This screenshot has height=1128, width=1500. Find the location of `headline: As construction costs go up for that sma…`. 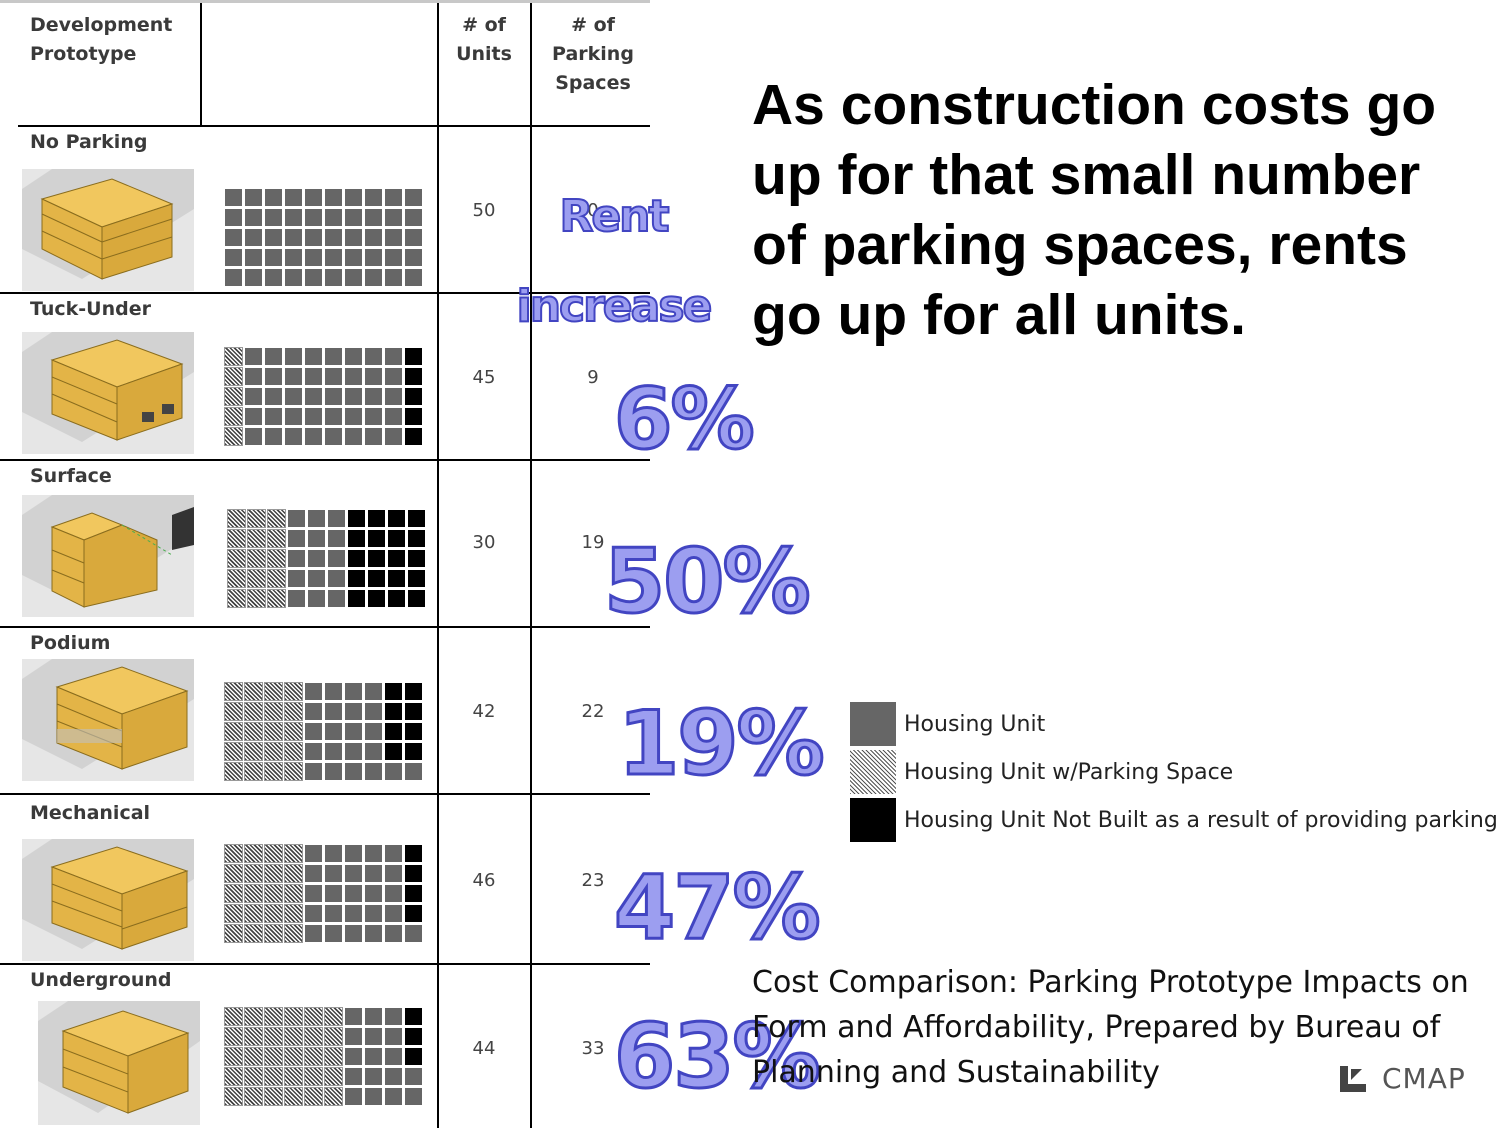

headline: As construction costs go up for that sma… is located at coordinates (1094, 210).